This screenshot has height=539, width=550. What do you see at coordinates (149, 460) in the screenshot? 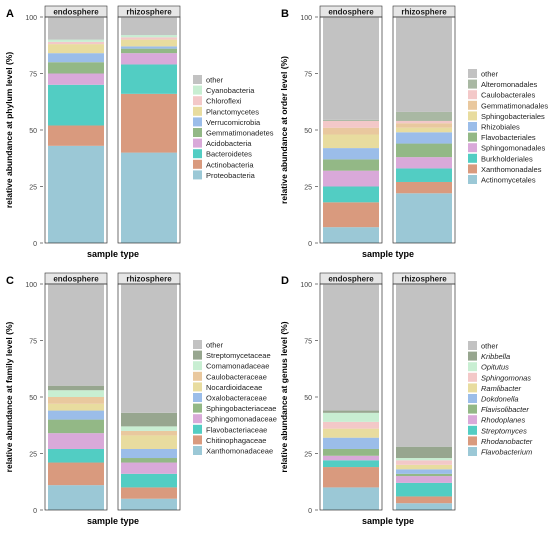
I see `bar-segment-rhizosphere-sphingobacteriaceae` at bounding box center [149, 460].